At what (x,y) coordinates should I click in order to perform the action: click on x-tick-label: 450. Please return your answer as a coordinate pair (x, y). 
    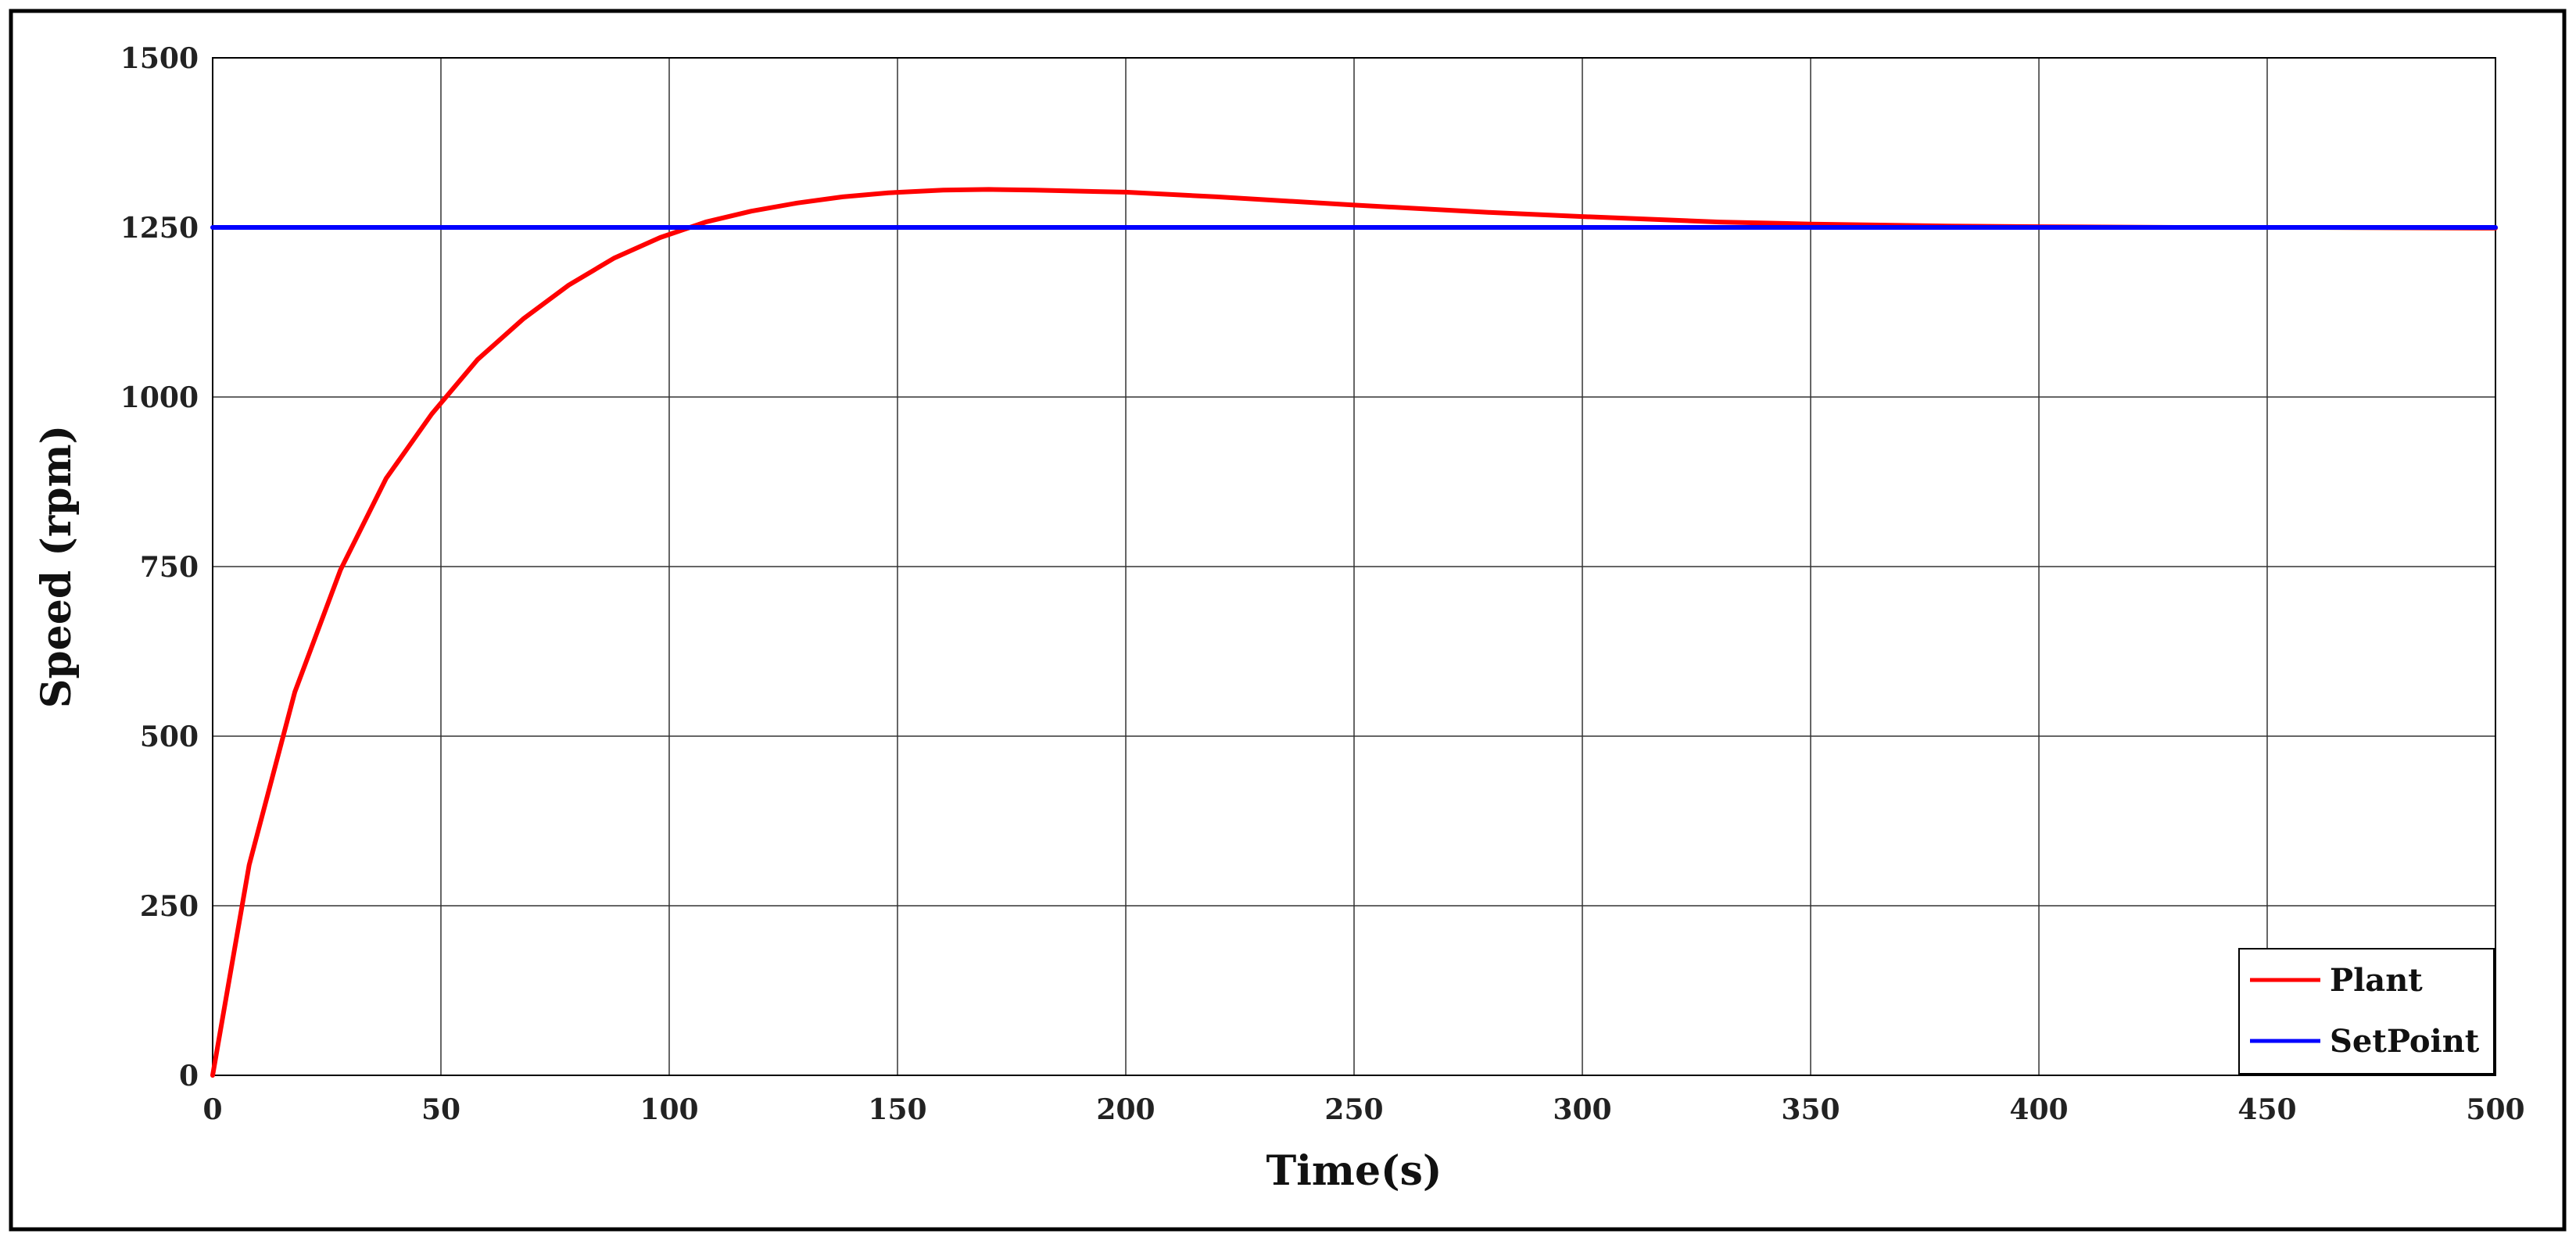
    Looking at the image, I should click on (2266, 1109).